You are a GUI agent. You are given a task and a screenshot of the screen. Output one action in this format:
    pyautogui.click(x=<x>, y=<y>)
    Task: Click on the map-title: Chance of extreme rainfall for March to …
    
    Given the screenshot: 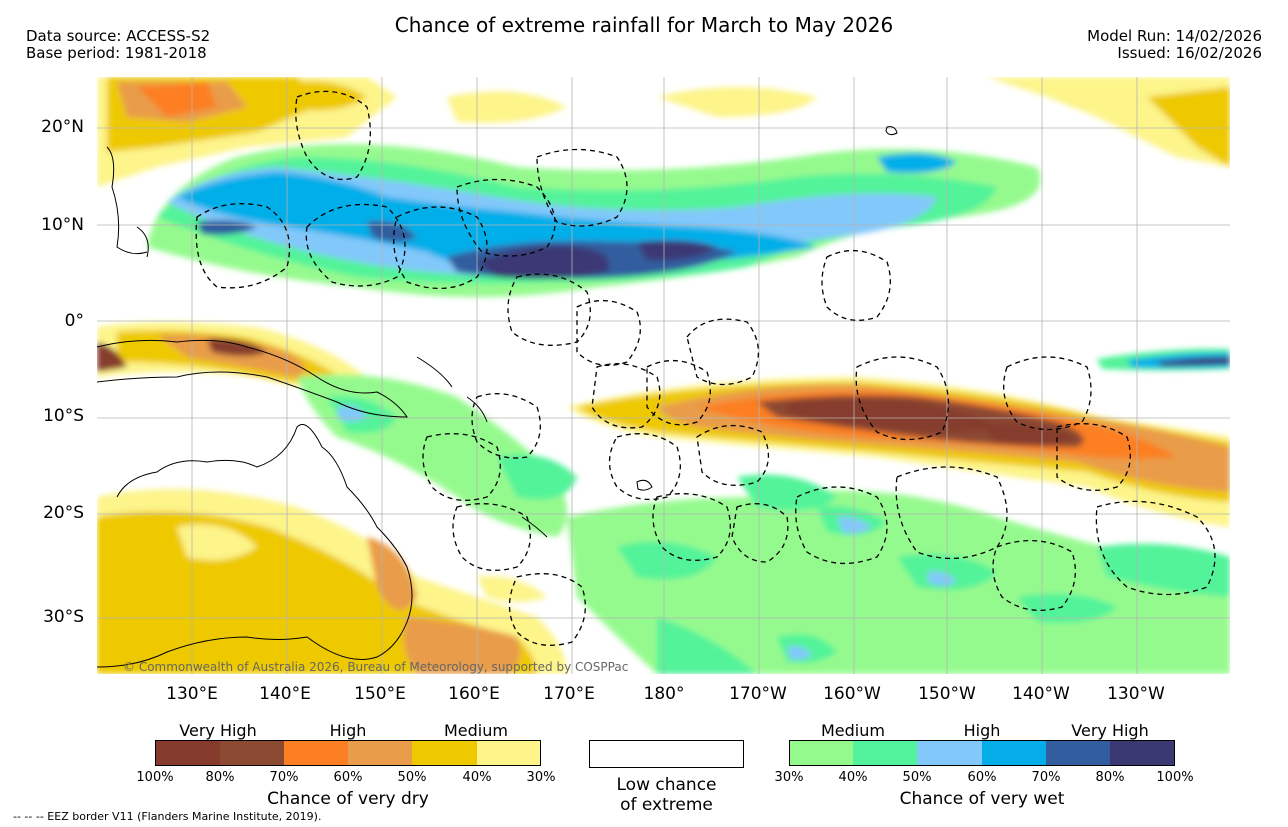 What is the action you would take?
    pyautogui.click(x=644, y=25)
    